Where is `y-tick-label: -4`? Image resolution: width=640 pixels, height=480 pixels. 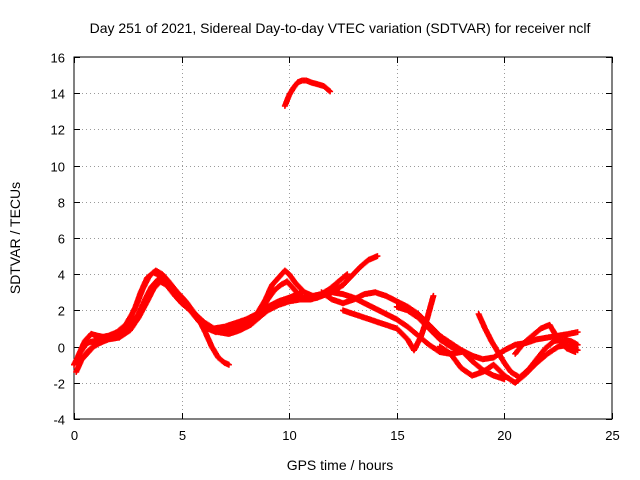
y-tick-label: -4 is located at coordinates (59, 420).